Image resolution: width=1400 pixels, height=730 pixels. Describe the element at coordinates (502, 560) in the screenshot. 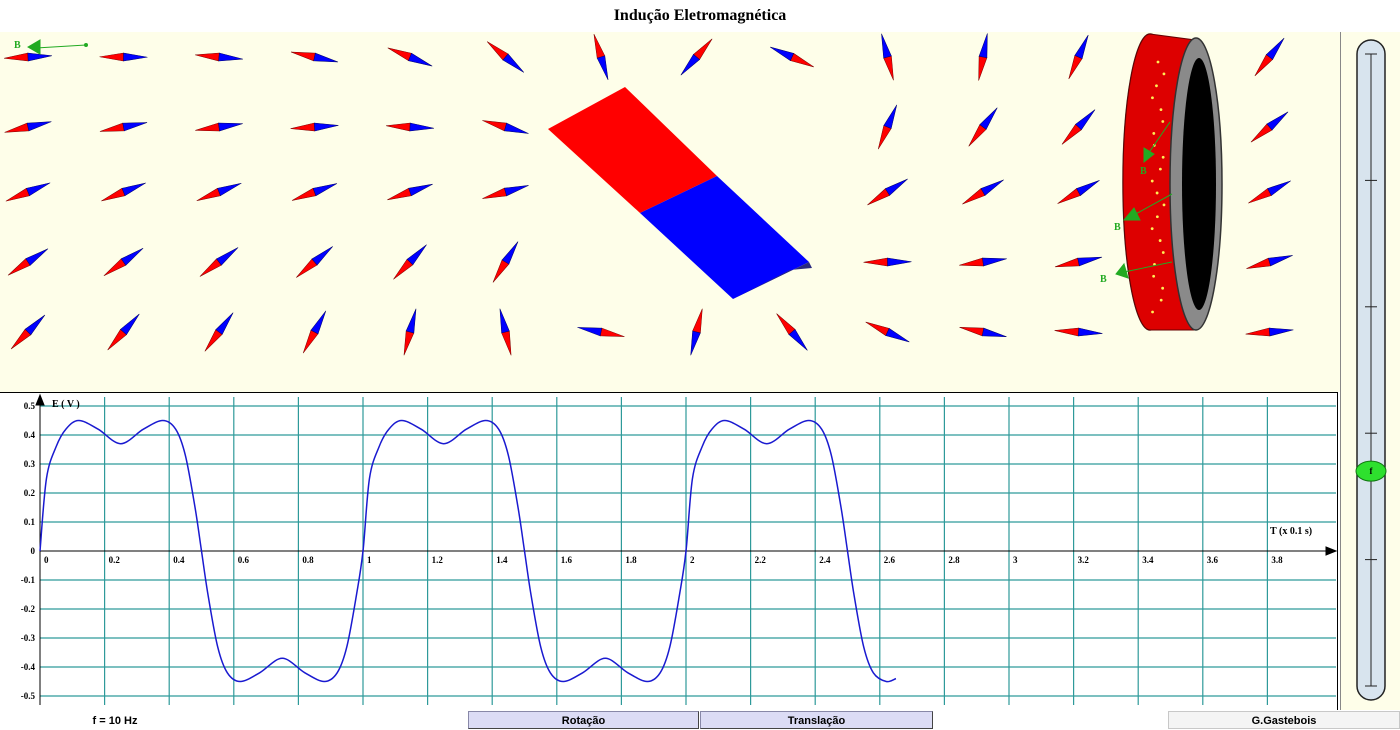

I see `x-tick-label: 1.4` at that location.